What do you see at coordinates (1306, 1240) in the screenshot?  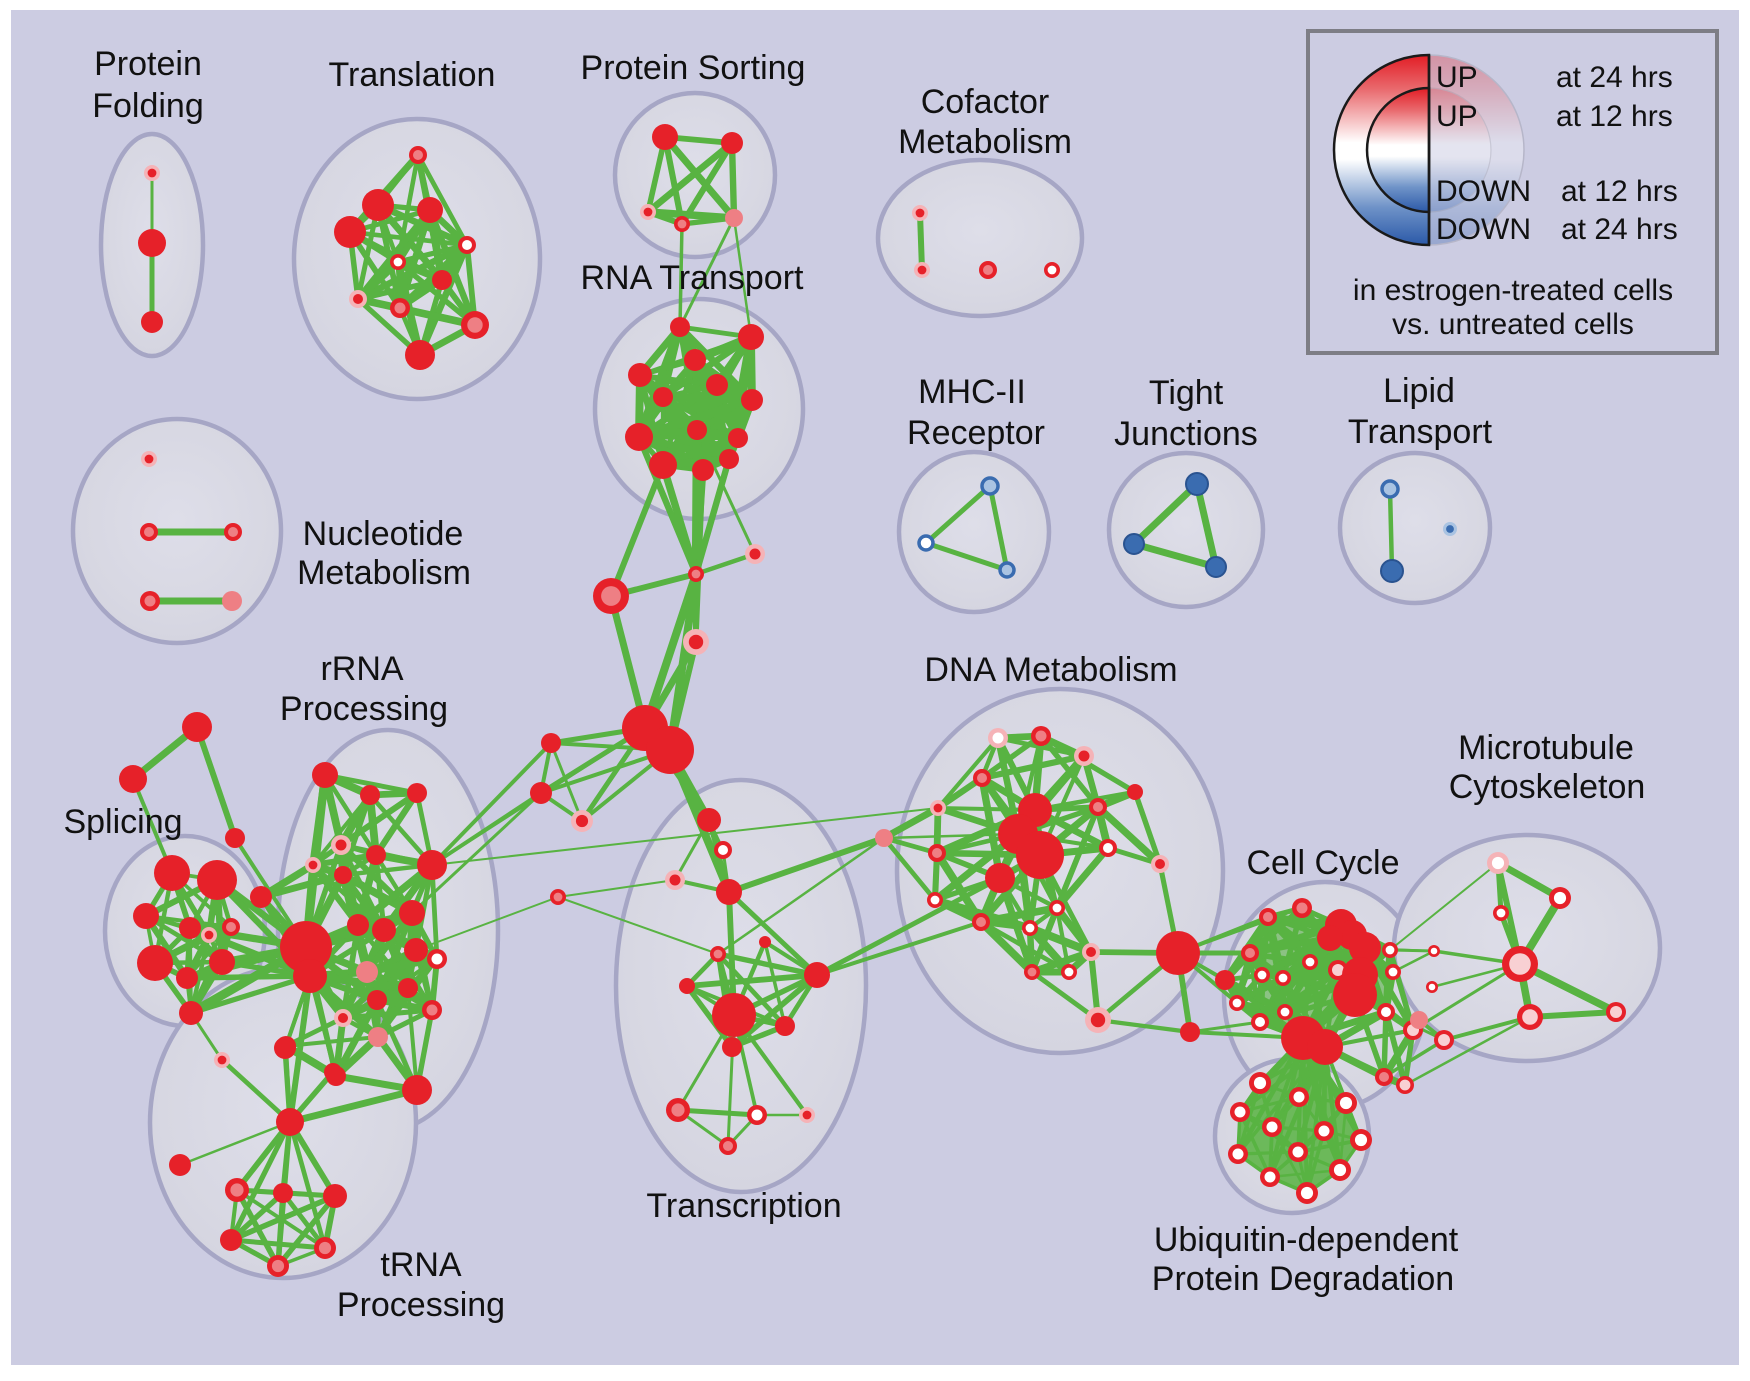 I see `svg-text: Ubiquitin-dependent` at bounding box center [1306, 1240].